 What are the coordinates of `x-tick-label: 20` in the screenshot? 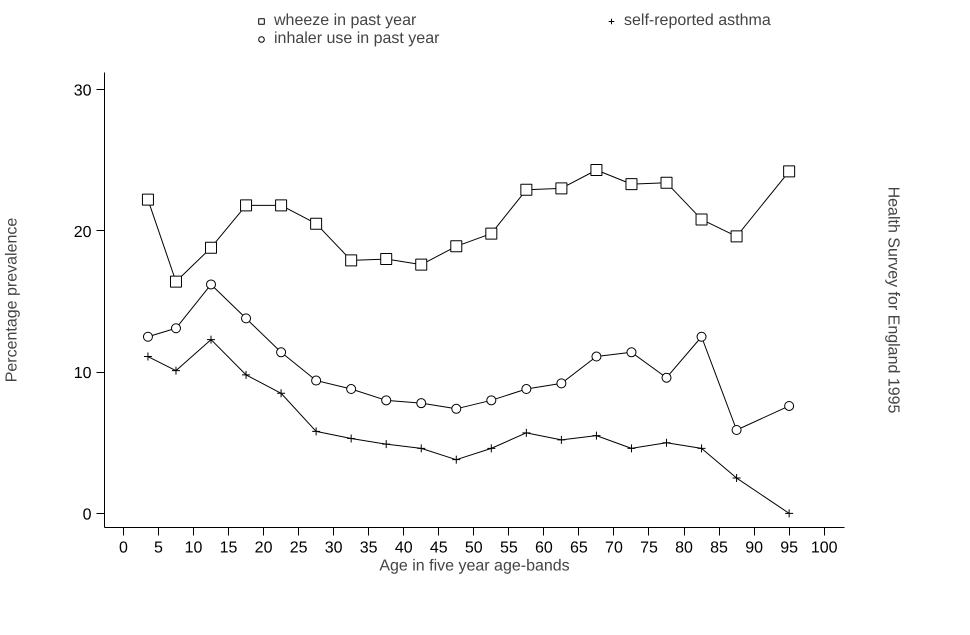 It's located at (263, 548).